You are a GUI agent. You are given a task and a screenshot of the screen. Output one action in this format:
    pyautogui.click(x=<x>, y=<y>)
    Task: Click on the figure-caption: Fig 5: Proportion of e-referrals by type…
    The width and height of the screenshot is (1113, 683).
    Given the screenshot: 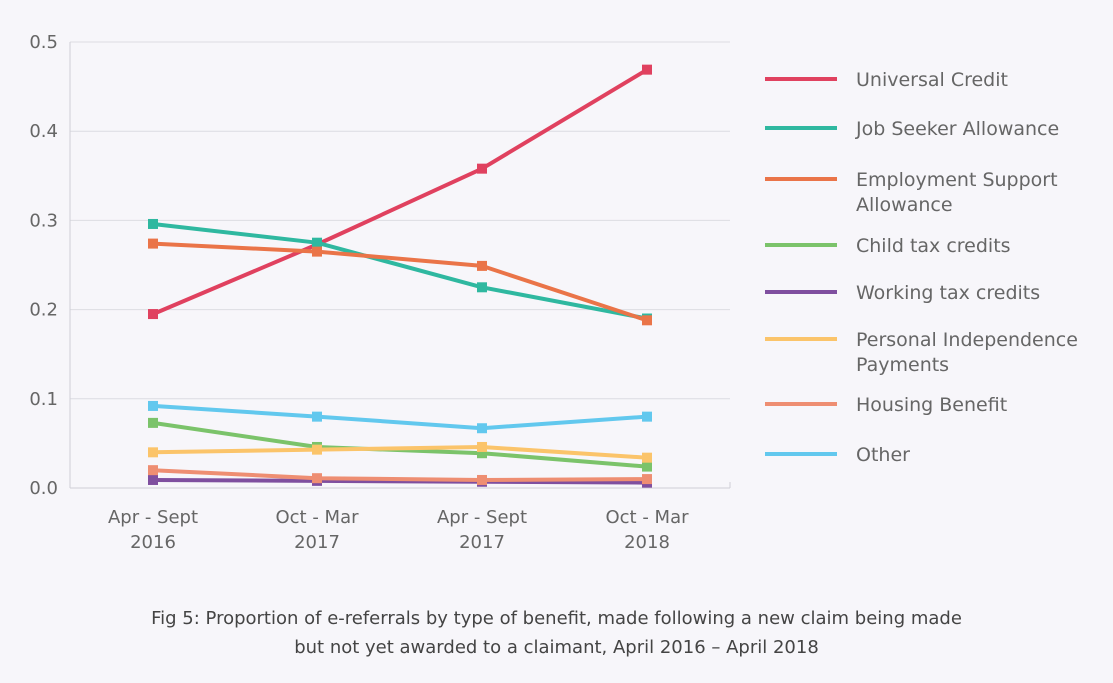 What is the action you would take?
    pyautogui.click(x=556, y=633)
    